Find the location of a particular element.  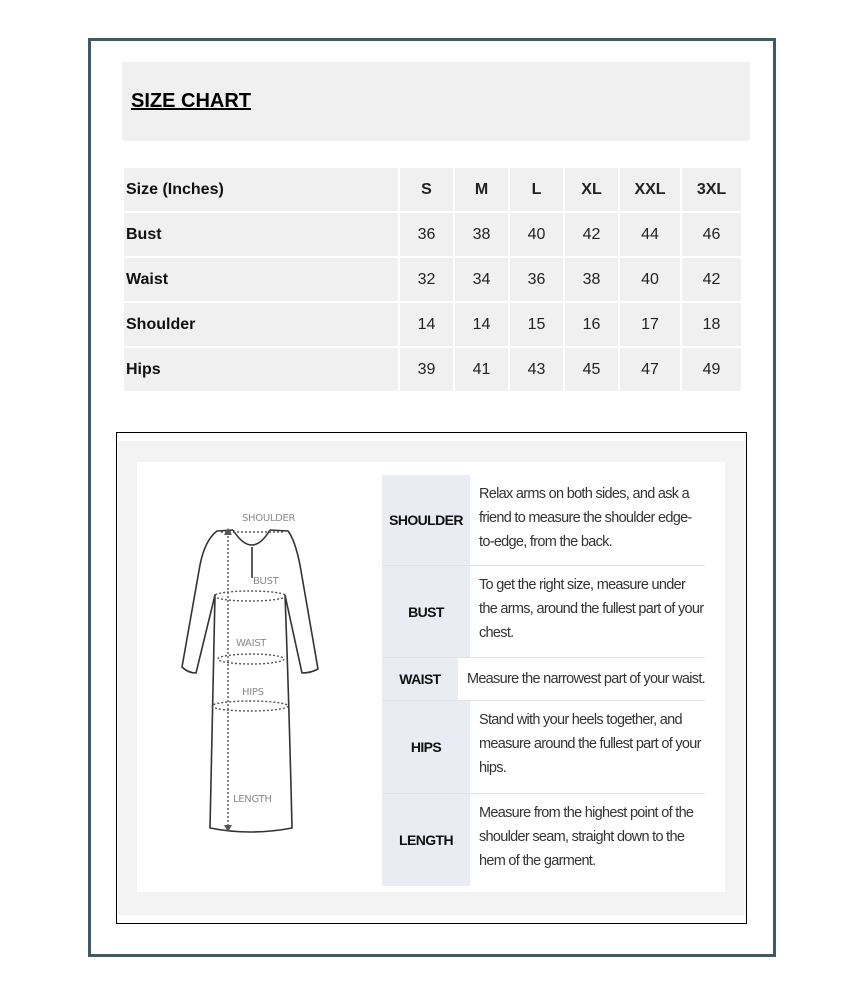

dress-diagram-icon: SHOULDER BUST WAIST HIPS LENGTH is located at coordinates (250, 673).